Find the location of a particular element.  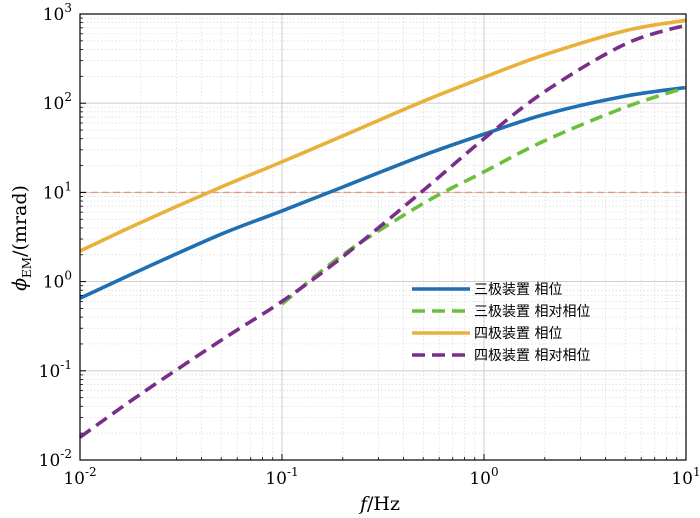

y-tick-label: 10⁻¹ is located at coordinates (55, 370).